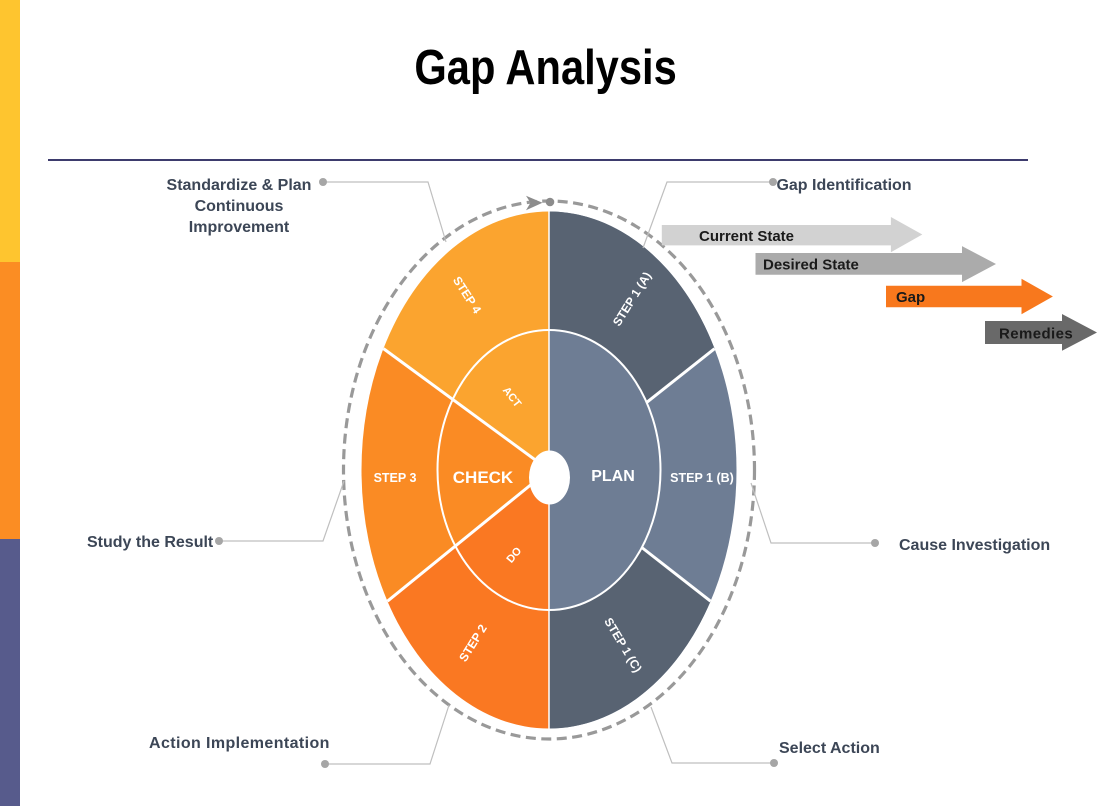 The image size is (1100, 806). What do you see at coordinates (829, 748) in the screenshot?
I see `svg-text: Select Action` at bounding box center [829, 748].